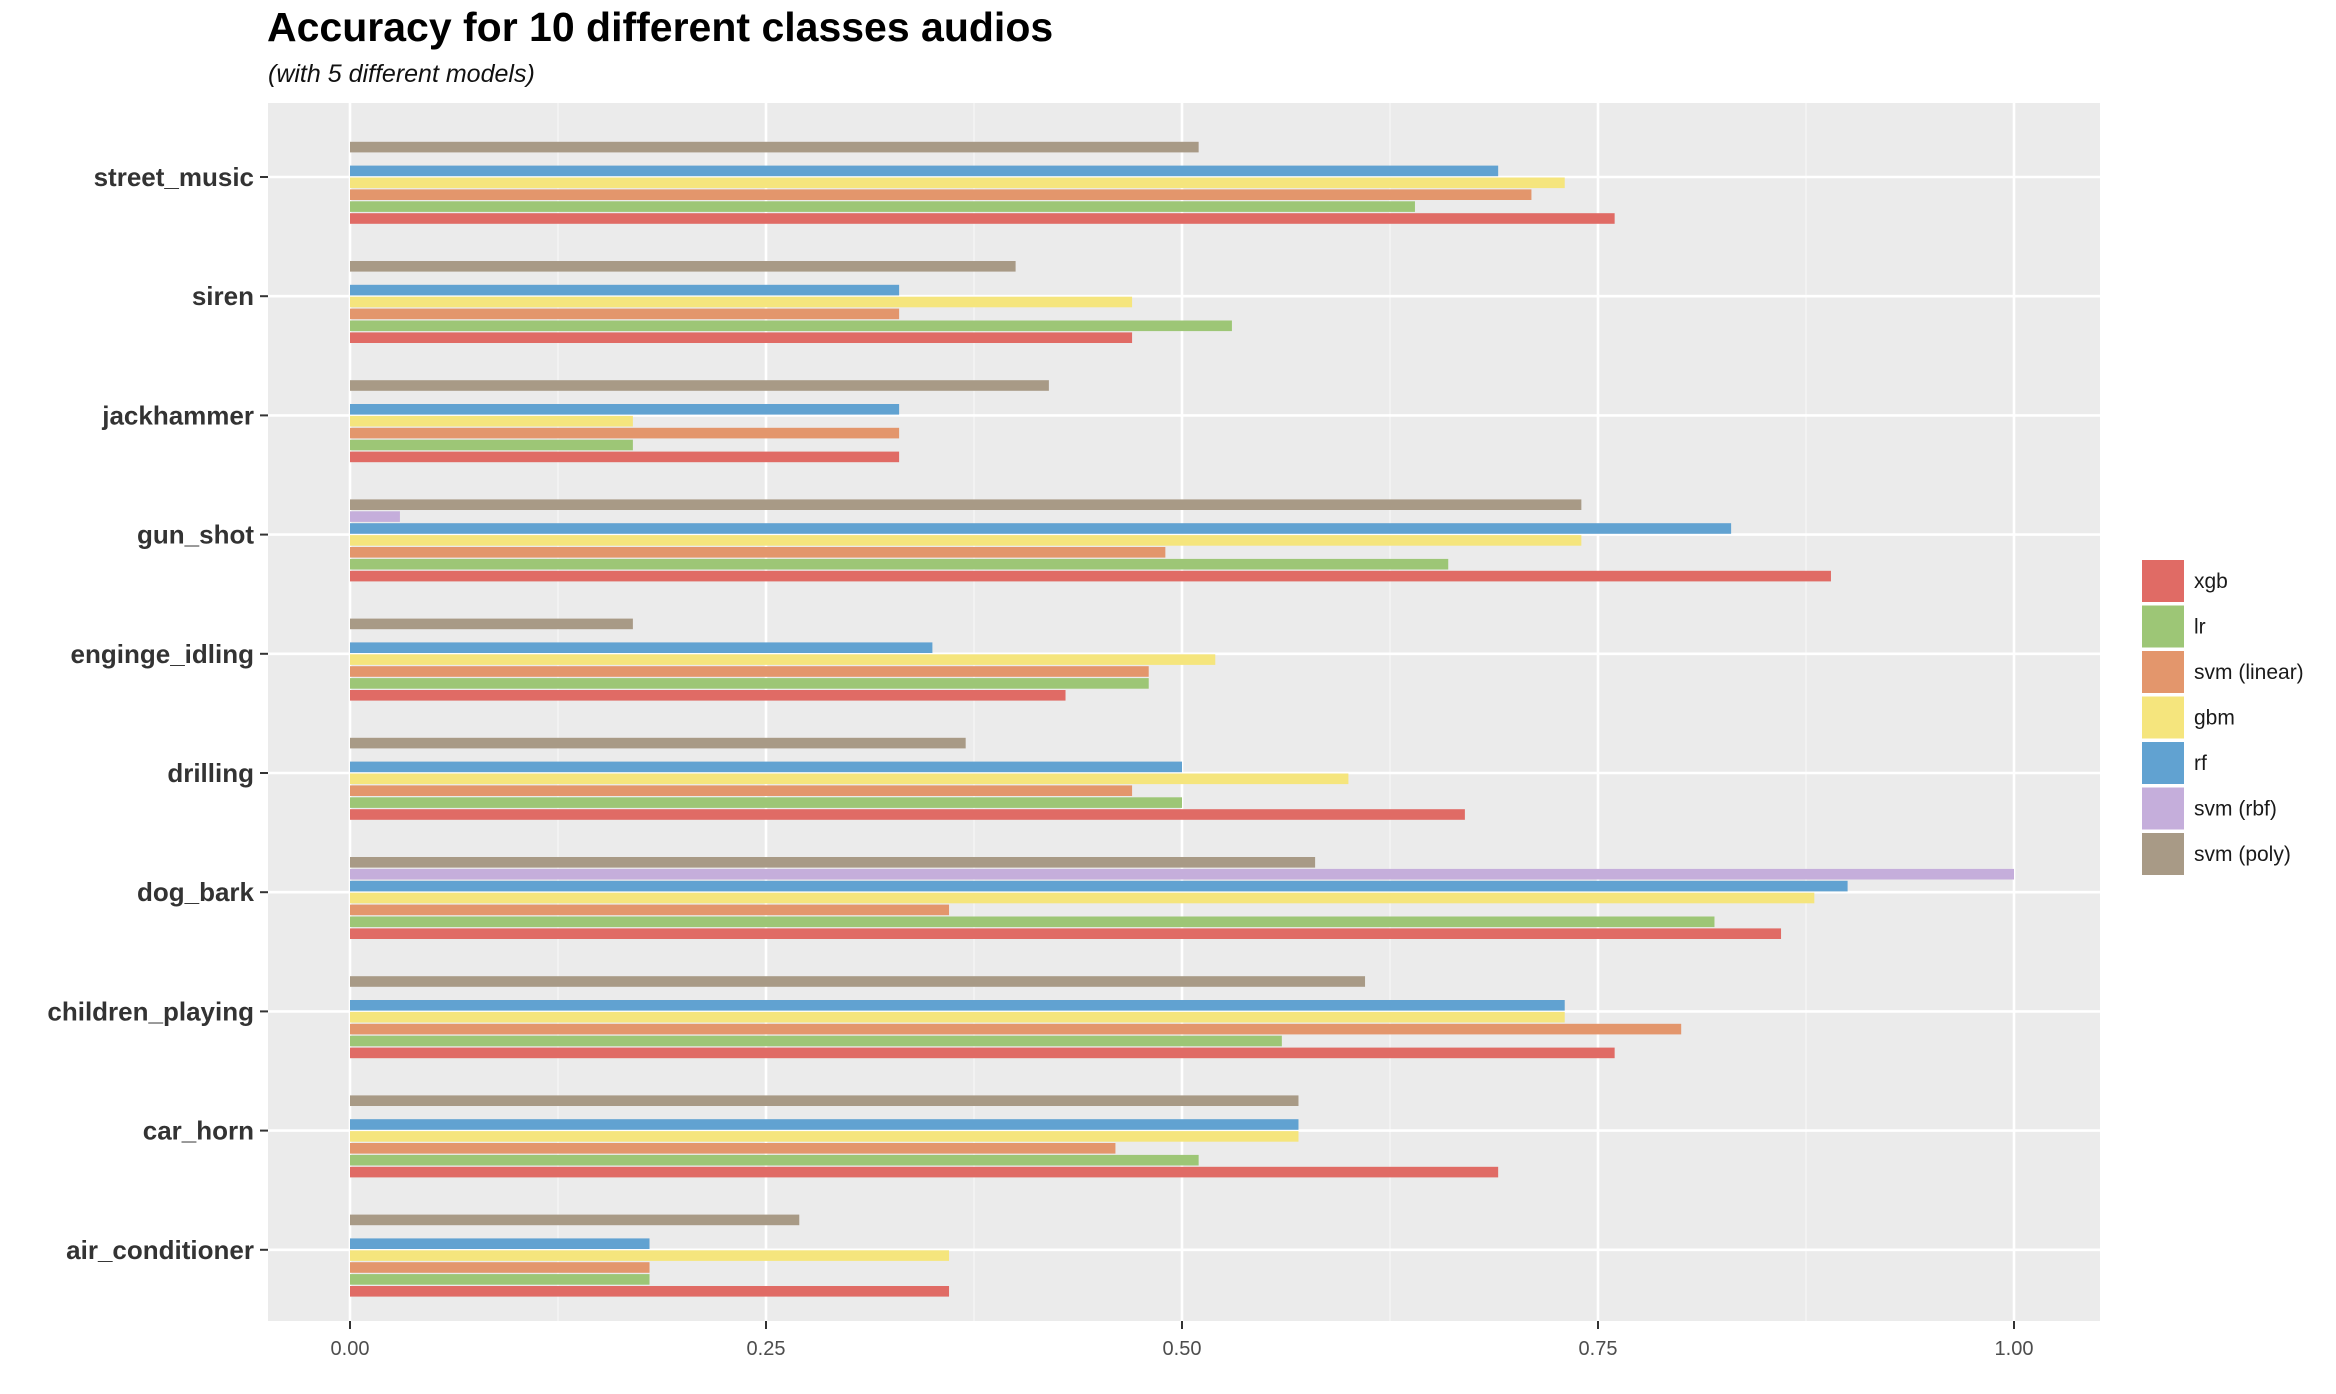 The height and width of the screenshot is (1394, 2336). What do you see at coordinates (699, 385) in the screenshot?
I see `bar-svm-poly--jackhammer` at bounding box center [699, 385].